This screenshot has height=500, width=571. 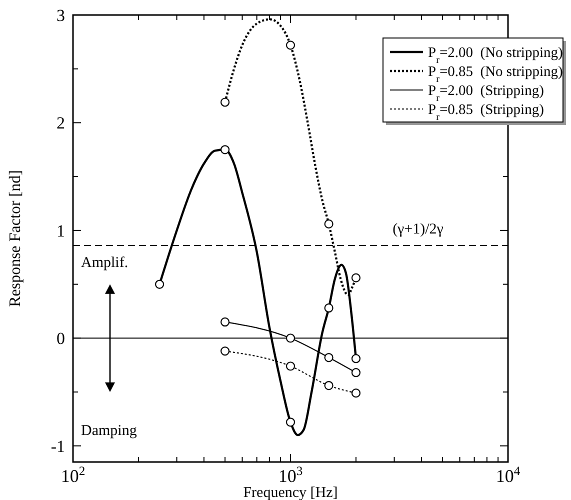 What do you see at coordinates (60, 338) in the screenshot?
I see `y-tick-label: 0` at bounding box center [60, 338].